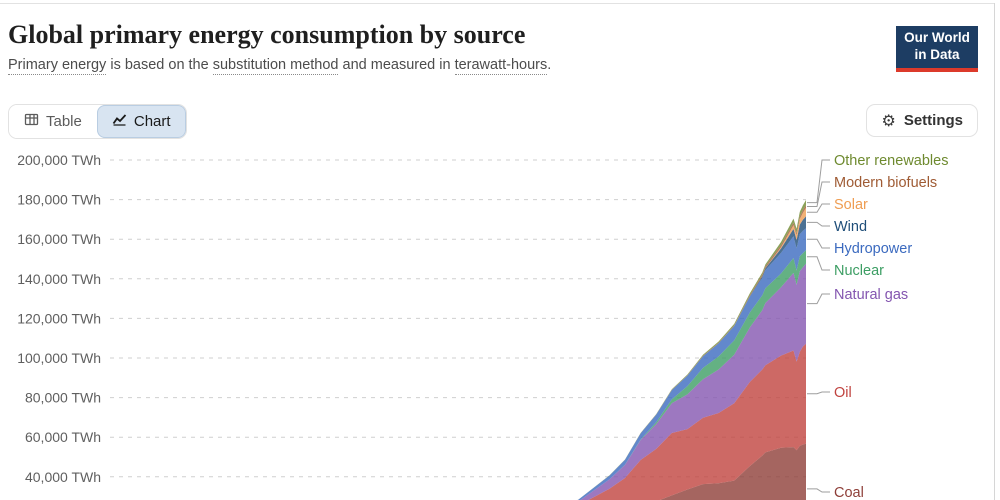 The image size is (1000, 500). What do you see at coordinates (275, 66) in the screenshot?
I see `definition-term: substitution method` at bounding box center [275, 66].